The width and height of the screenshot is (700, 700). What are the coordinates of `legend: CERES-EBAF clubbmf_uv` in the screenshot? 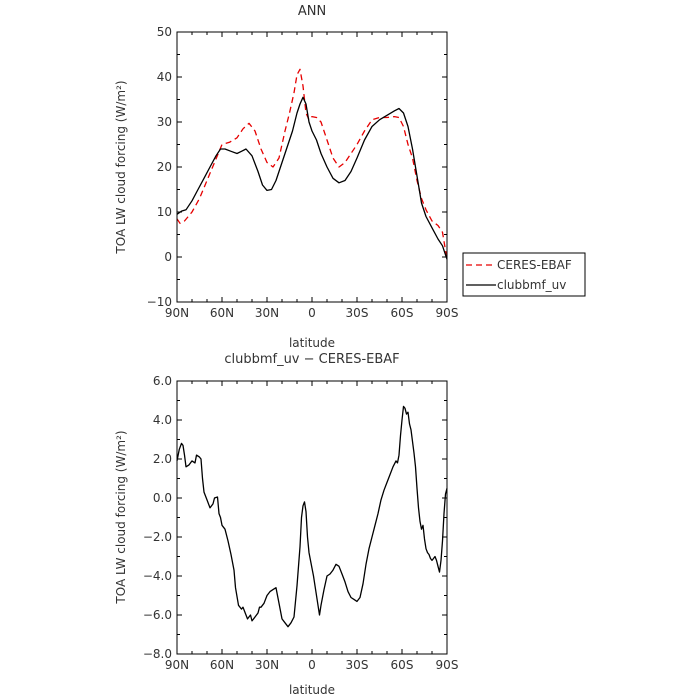 It's located at (524, 274).